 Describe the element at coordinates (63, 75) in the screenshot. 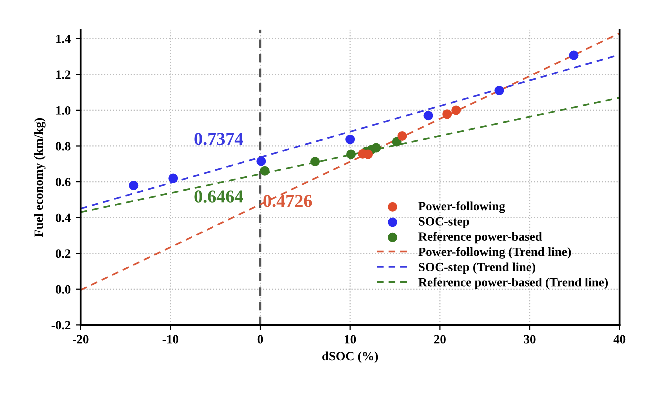

I see `y-tick-label: 1.2` at that location.